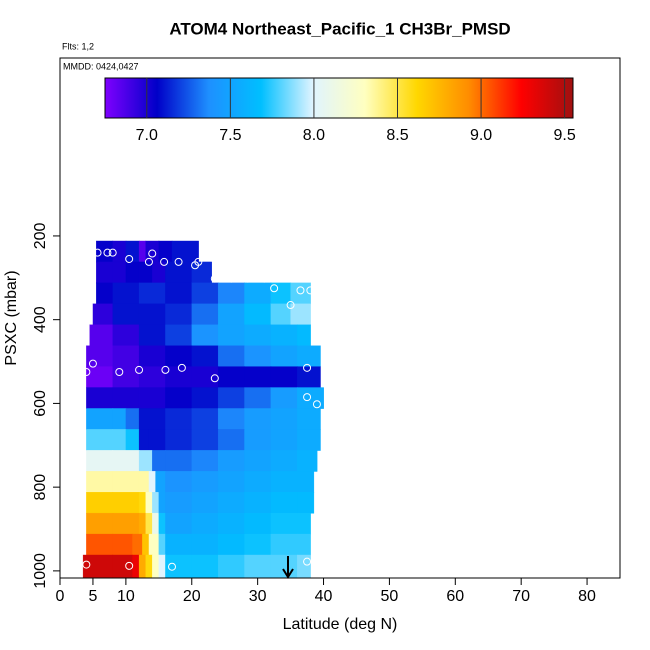  I want to click on chart-title: ATOM4 Northeast_Pacific_1 CH3Br_PMSD, so click(339, 28).